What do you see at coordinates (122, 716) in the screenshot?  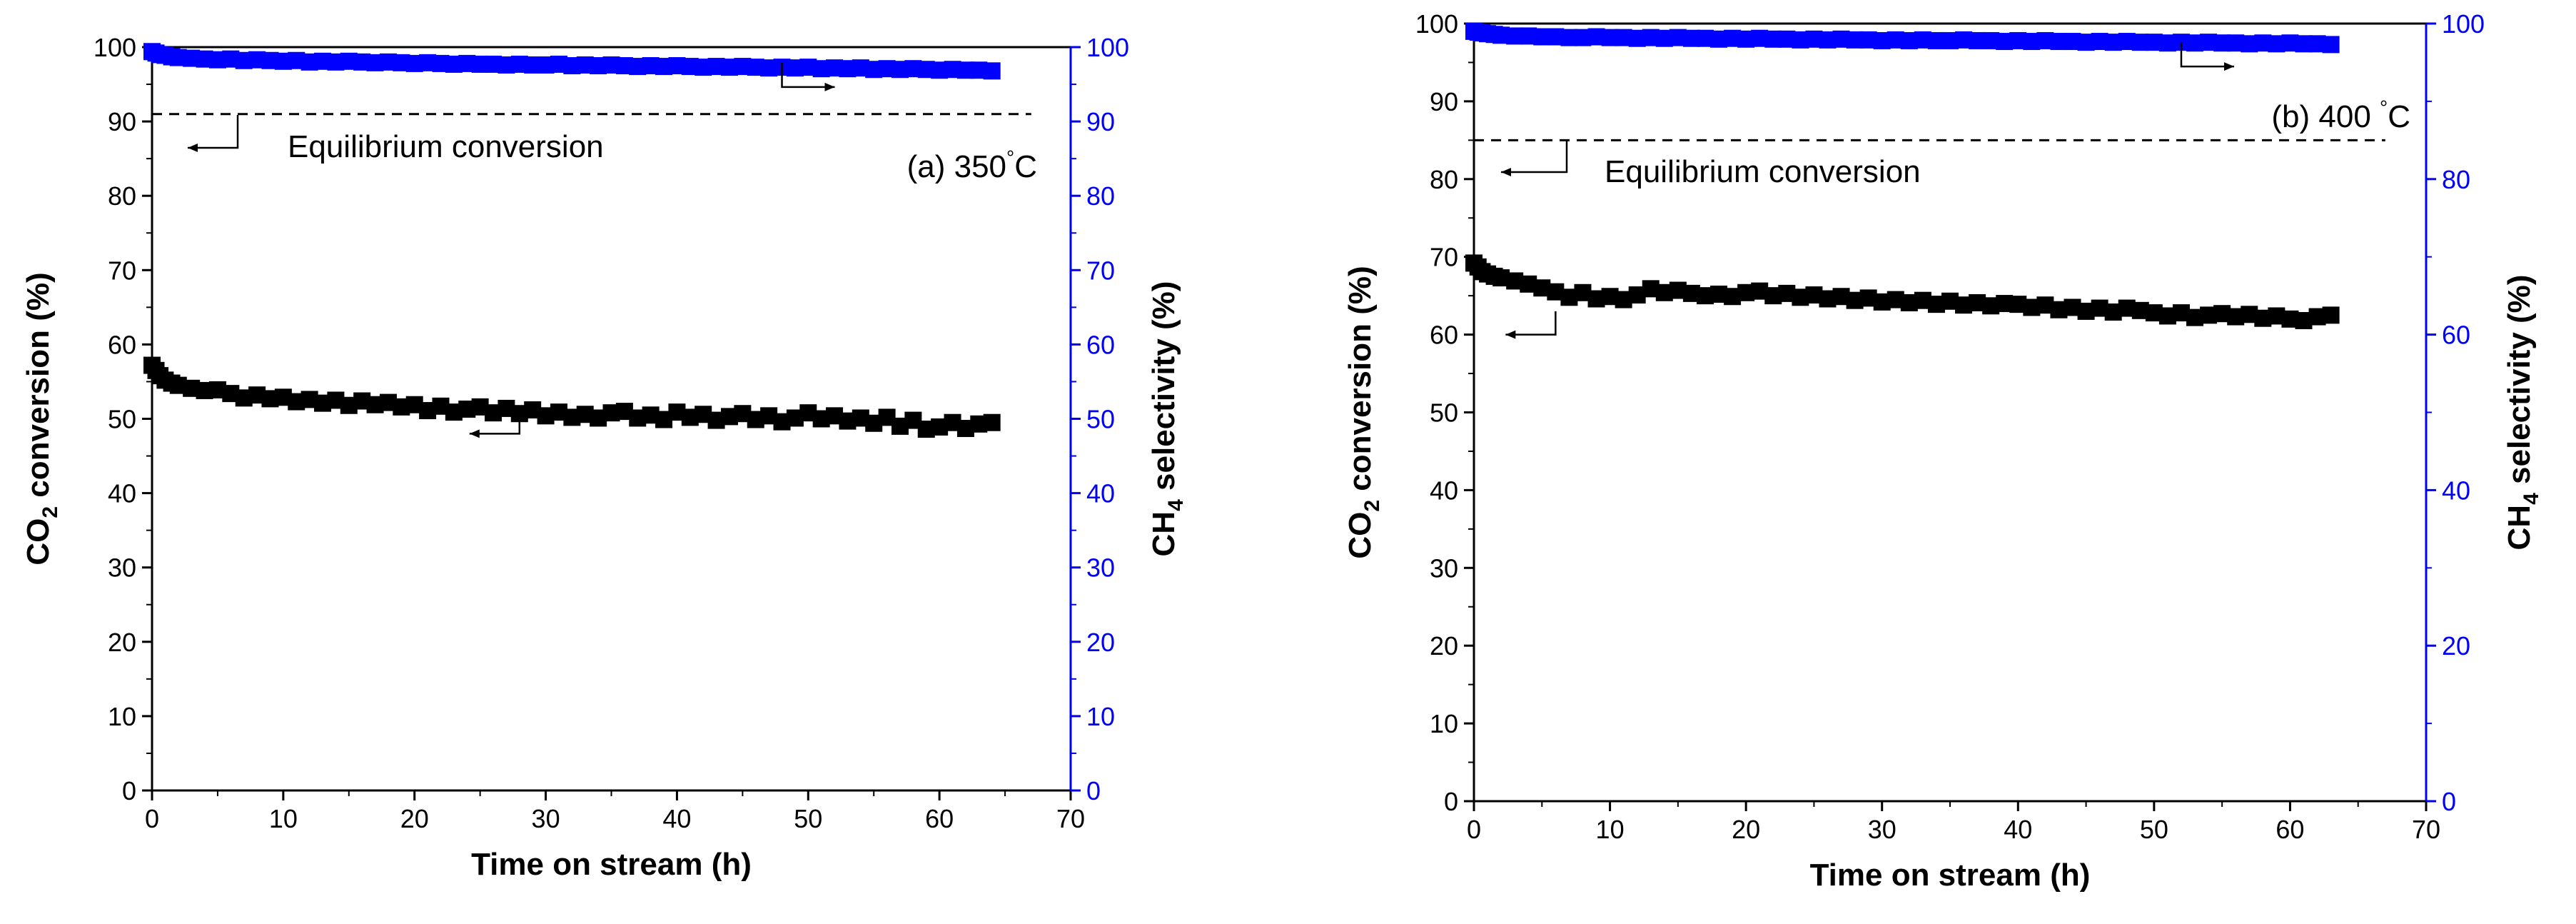 I see `y-left-tick-label: 10` at bounding box center [122, 716].